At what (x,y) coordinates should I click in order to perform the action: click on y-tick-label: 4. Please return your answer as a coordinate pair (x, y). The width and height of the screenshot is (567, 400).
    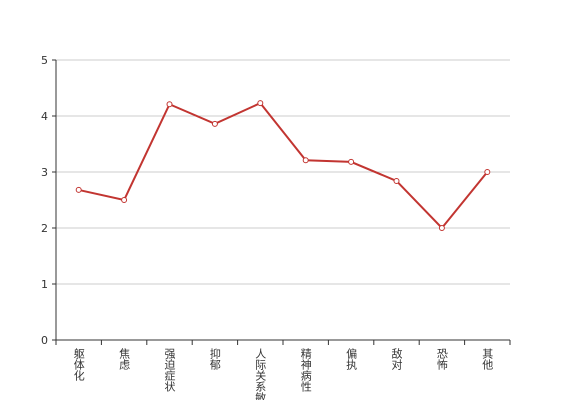
    Looking at the image, I should click on (44, 116).